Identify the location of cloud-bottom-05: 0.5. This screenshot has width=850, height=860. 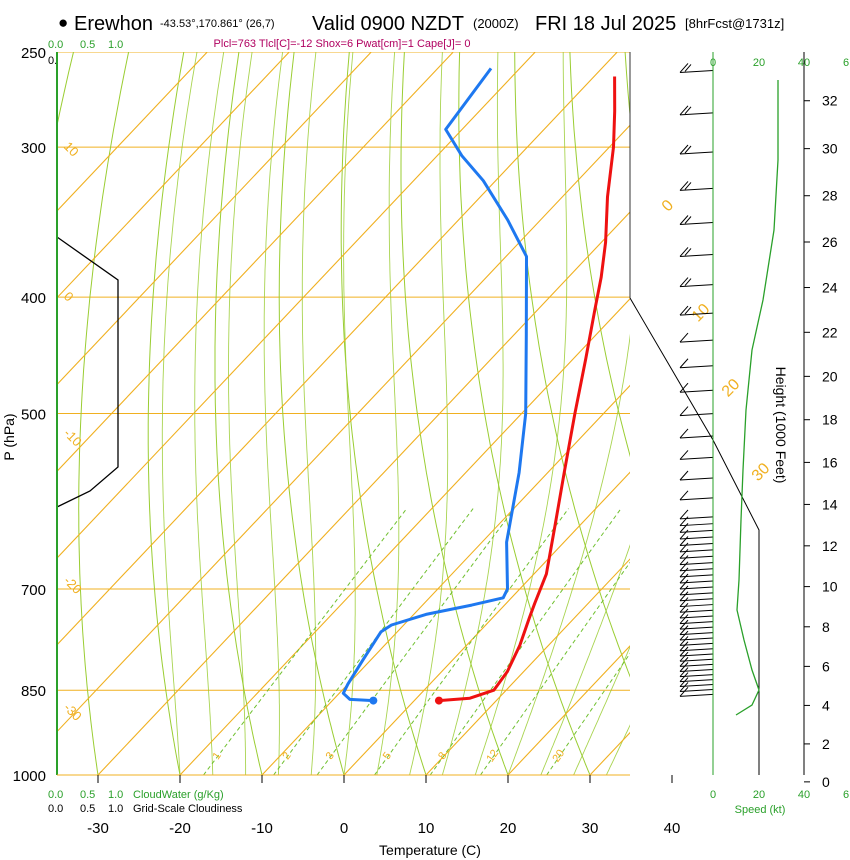
(87, 795).